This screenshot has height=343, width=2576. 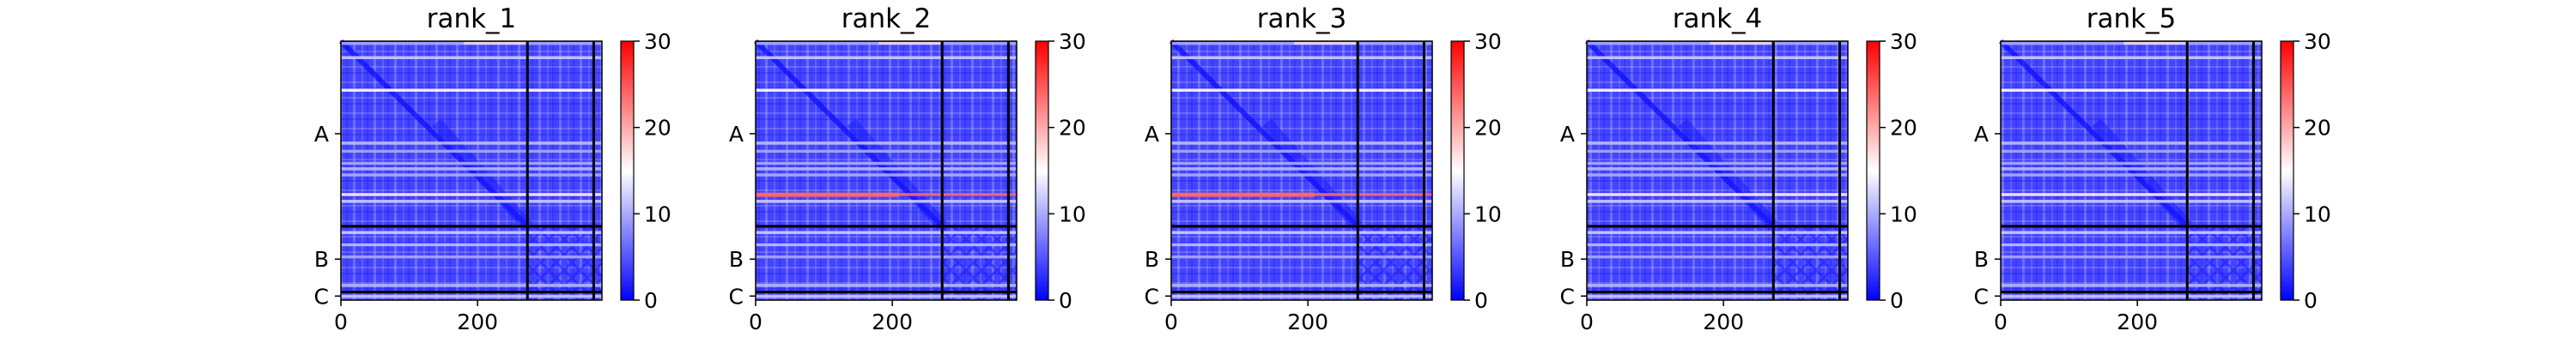 I want to click on panel-title: rank_4, so click(x=1718, y=18).